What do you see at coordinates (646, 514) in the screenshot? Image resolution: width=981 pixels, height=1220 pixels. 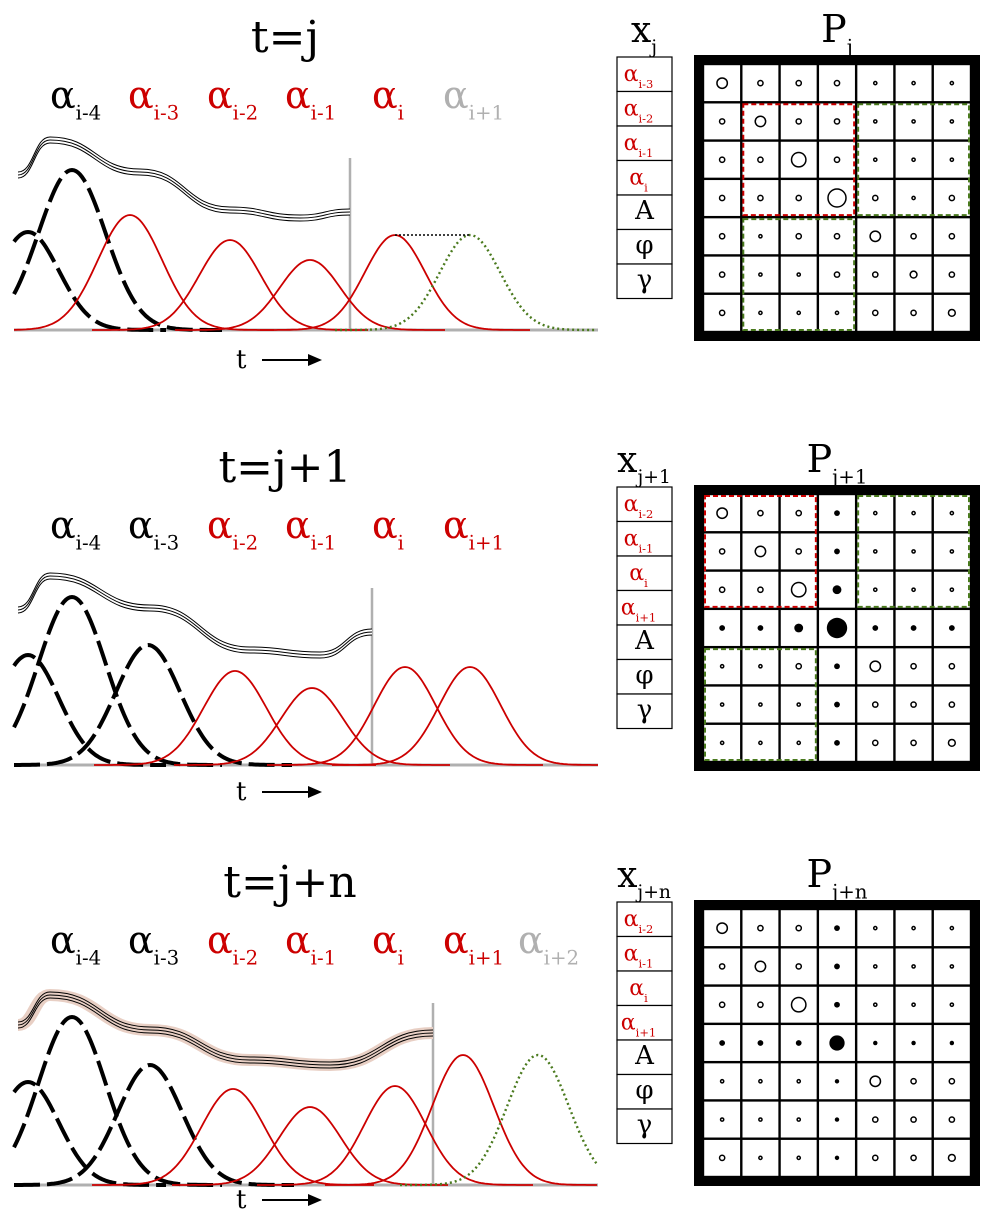 I see `state-entry-sub: i-2` at bounding box center [646, 514].